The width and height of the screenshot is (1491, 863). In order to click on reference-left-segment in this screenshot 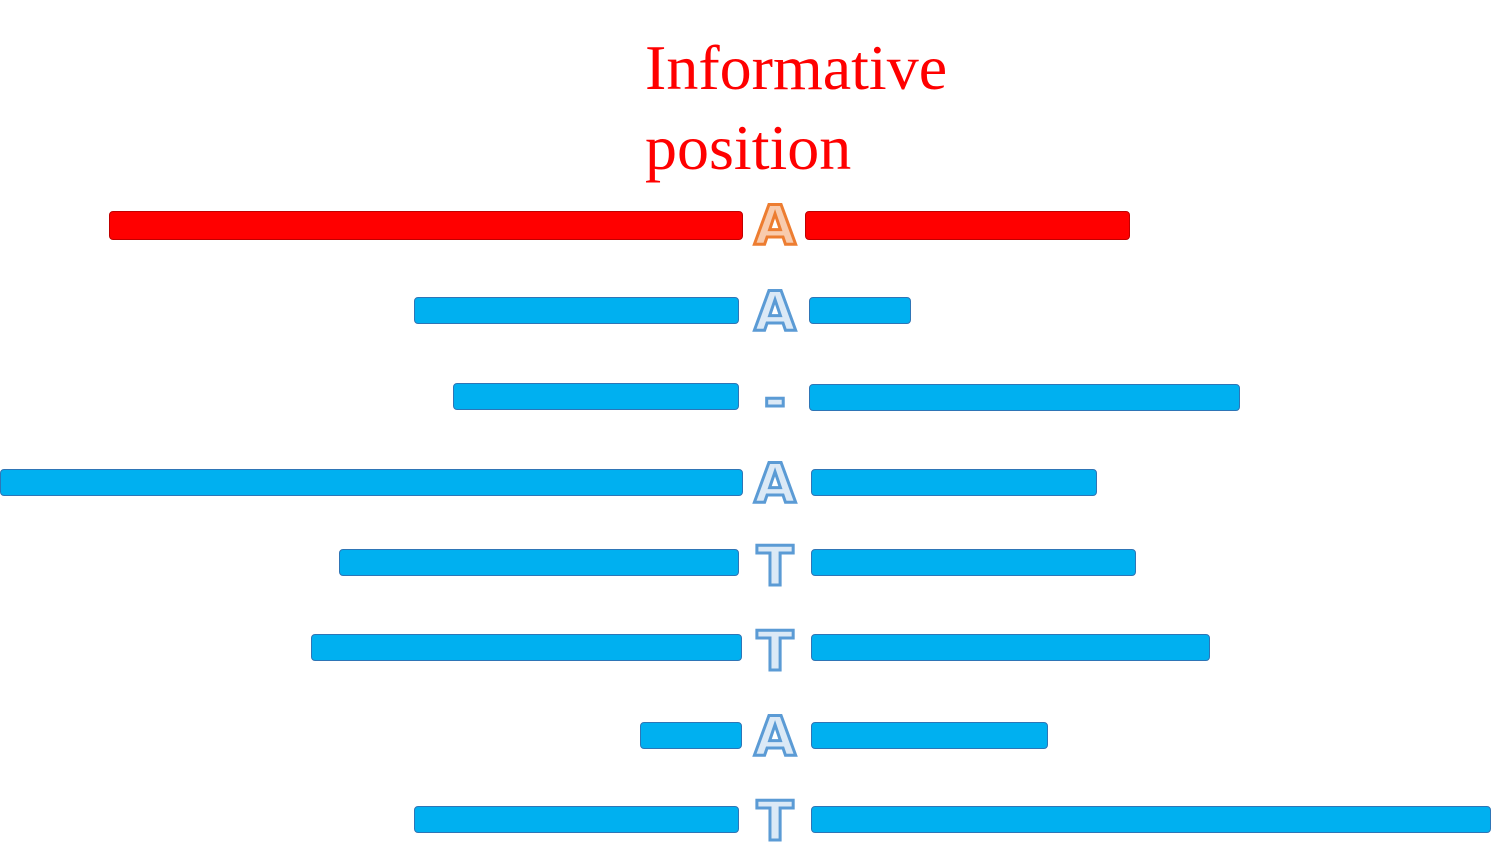, I will do `click(426, 225)`.